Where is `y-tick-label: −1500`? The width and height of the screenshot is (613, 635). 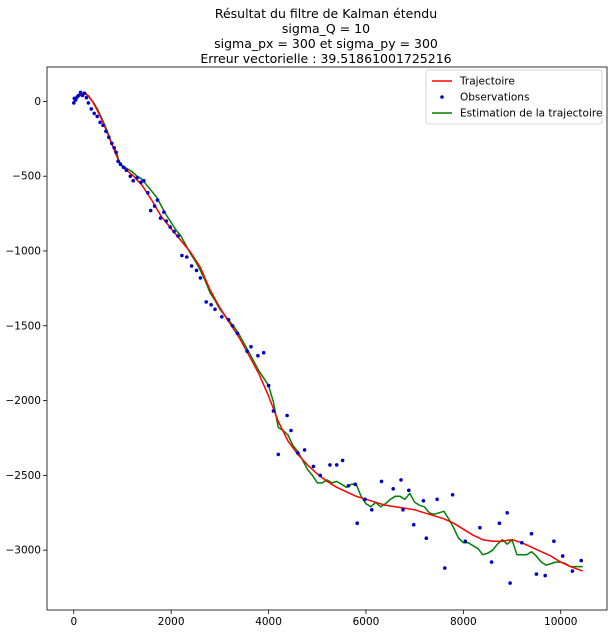 y-tick-label: −1500 is located at coordinates (23, 326).